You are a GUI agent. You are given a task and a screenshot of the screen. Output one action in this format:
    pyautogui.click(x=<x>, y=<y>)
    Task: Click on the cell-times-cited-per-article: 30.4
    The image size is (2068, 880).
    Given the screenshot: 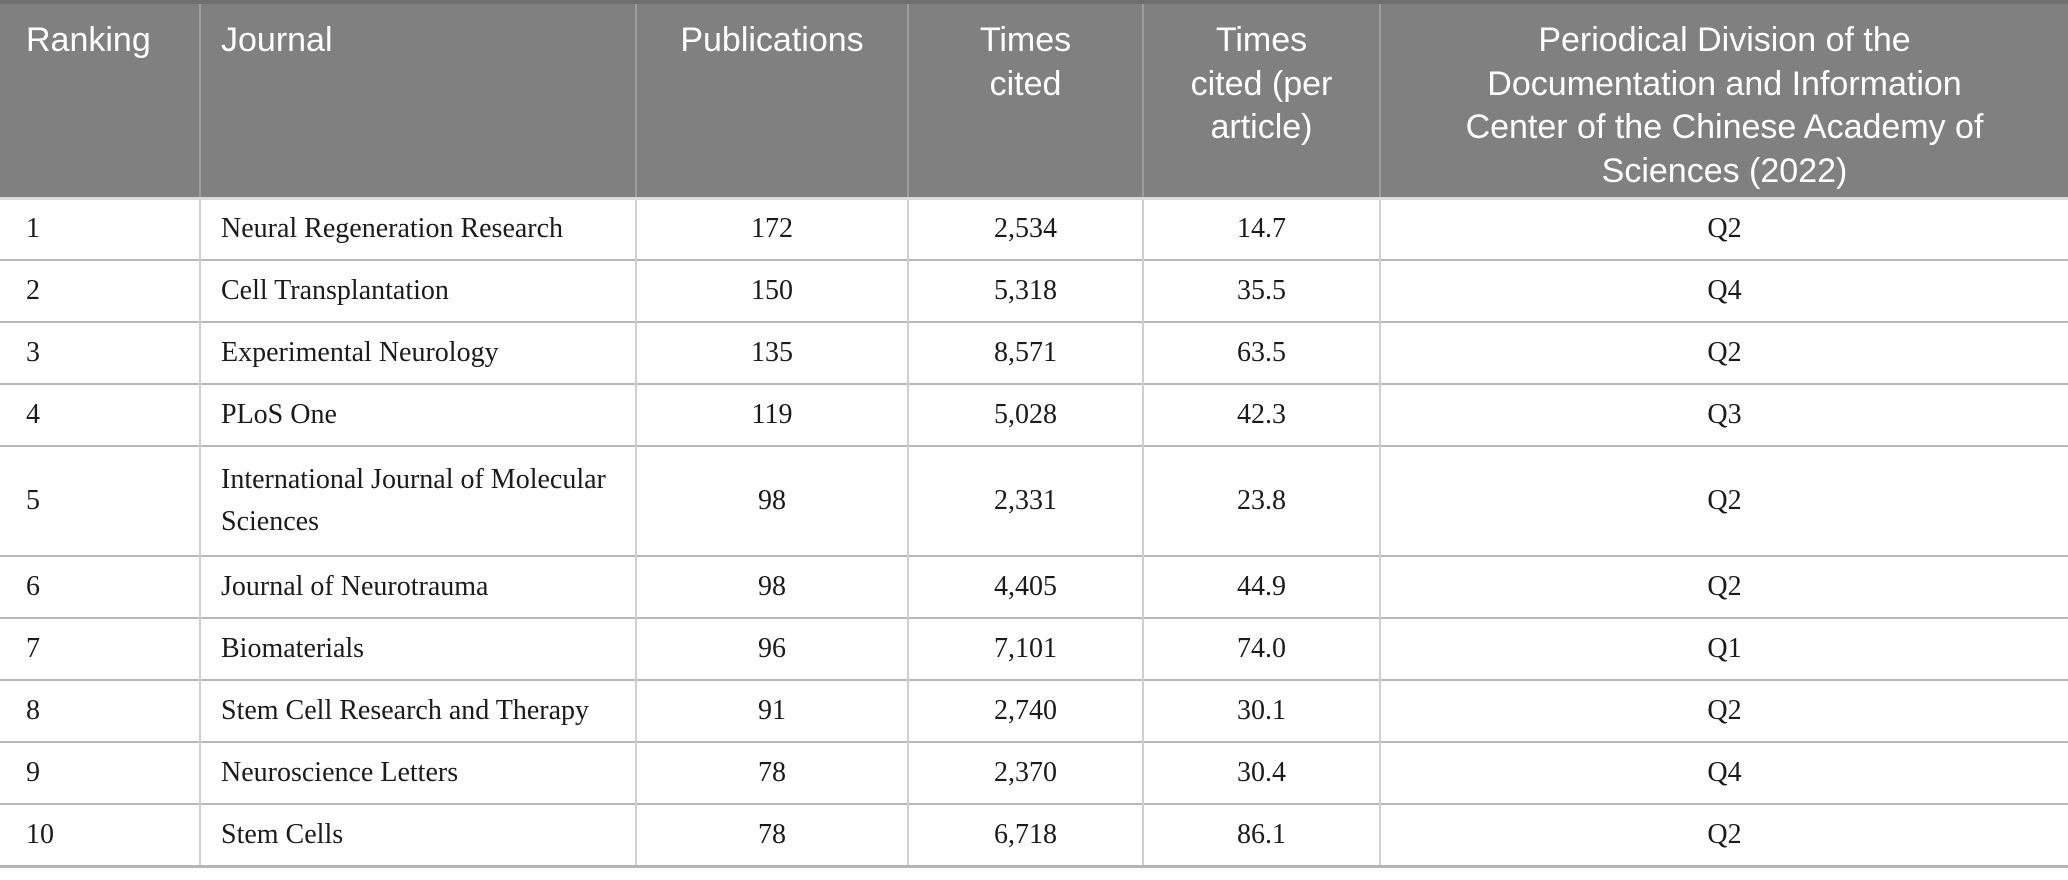 What is the action you would take?
    pyautogui.click(x=1261, y=773)
    